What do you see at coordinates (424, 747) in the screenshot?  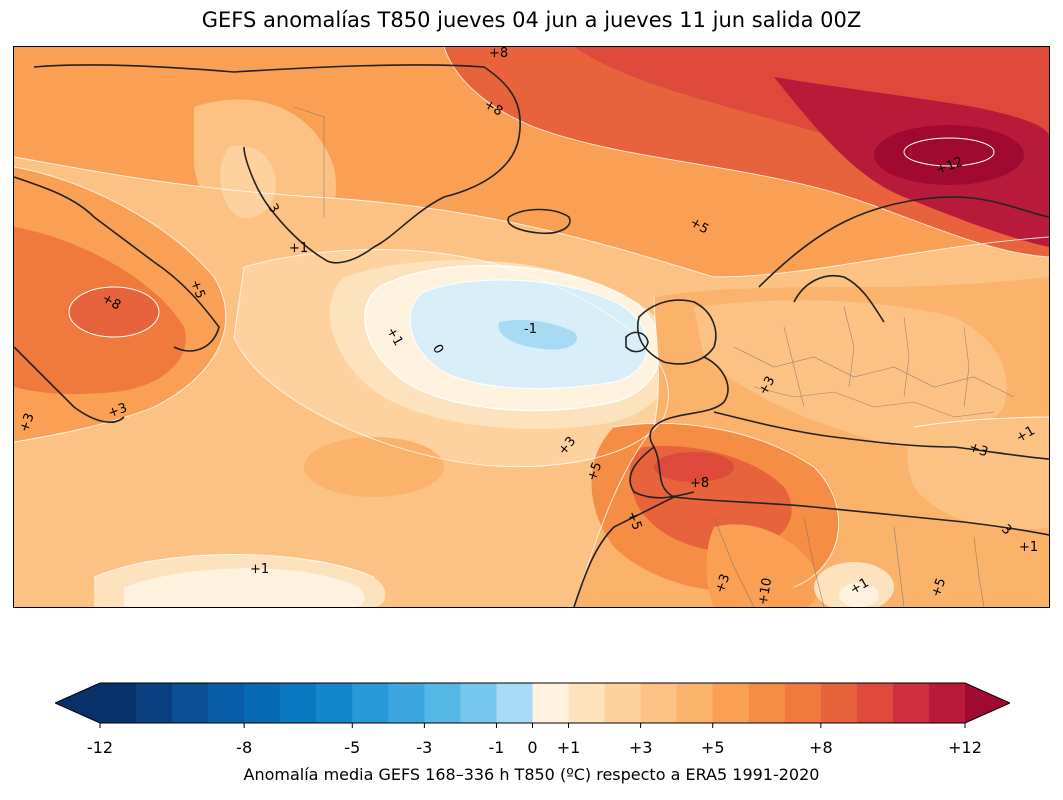 I see `colorbar-tick-label: -3` at bounding box center [424, 747].